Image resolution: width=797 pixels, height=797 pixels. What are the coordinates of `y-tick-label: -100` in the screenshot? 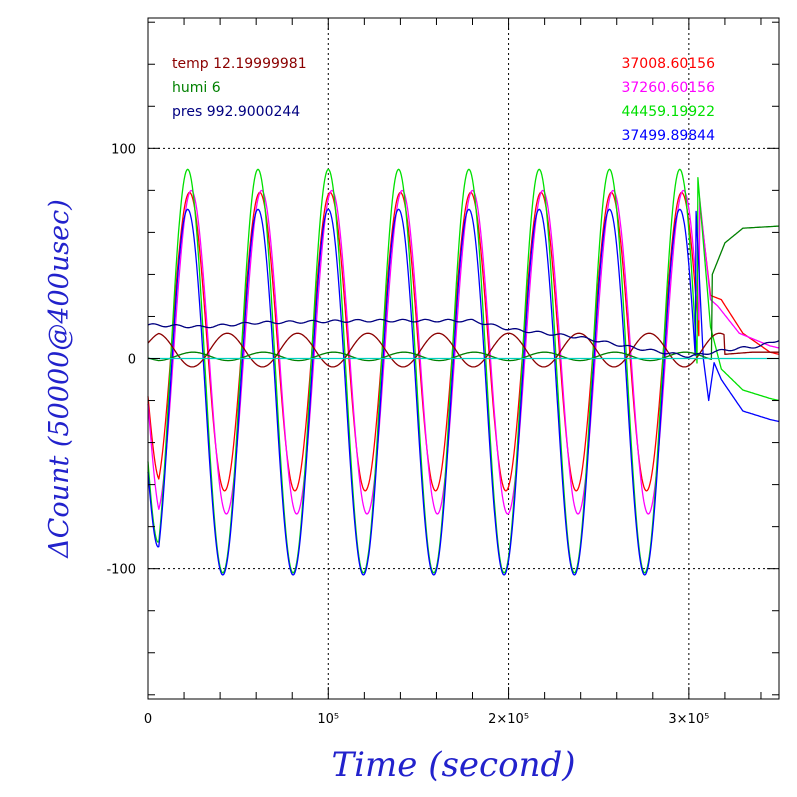 It's located at (121, 570).